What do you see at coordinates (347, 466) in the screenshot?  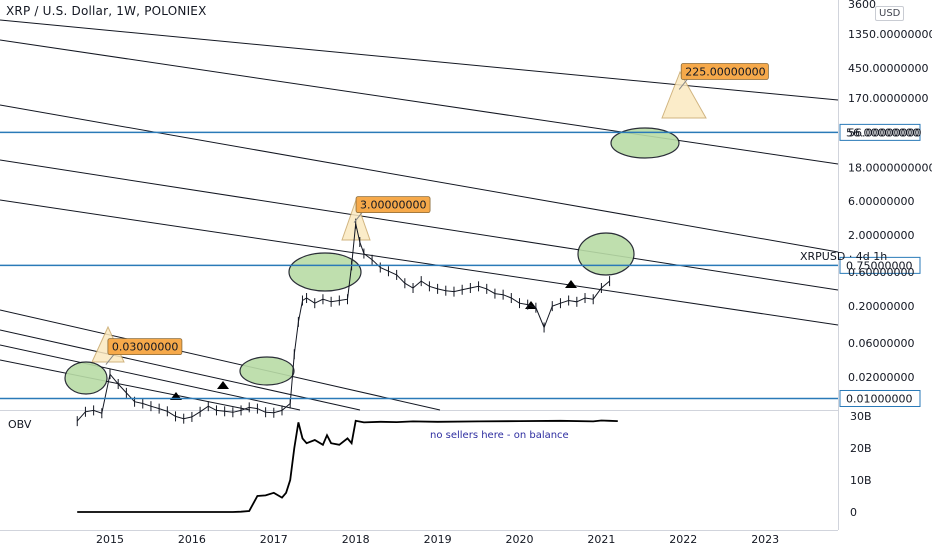 I see `obv-line` at bounding box center [347, 466].